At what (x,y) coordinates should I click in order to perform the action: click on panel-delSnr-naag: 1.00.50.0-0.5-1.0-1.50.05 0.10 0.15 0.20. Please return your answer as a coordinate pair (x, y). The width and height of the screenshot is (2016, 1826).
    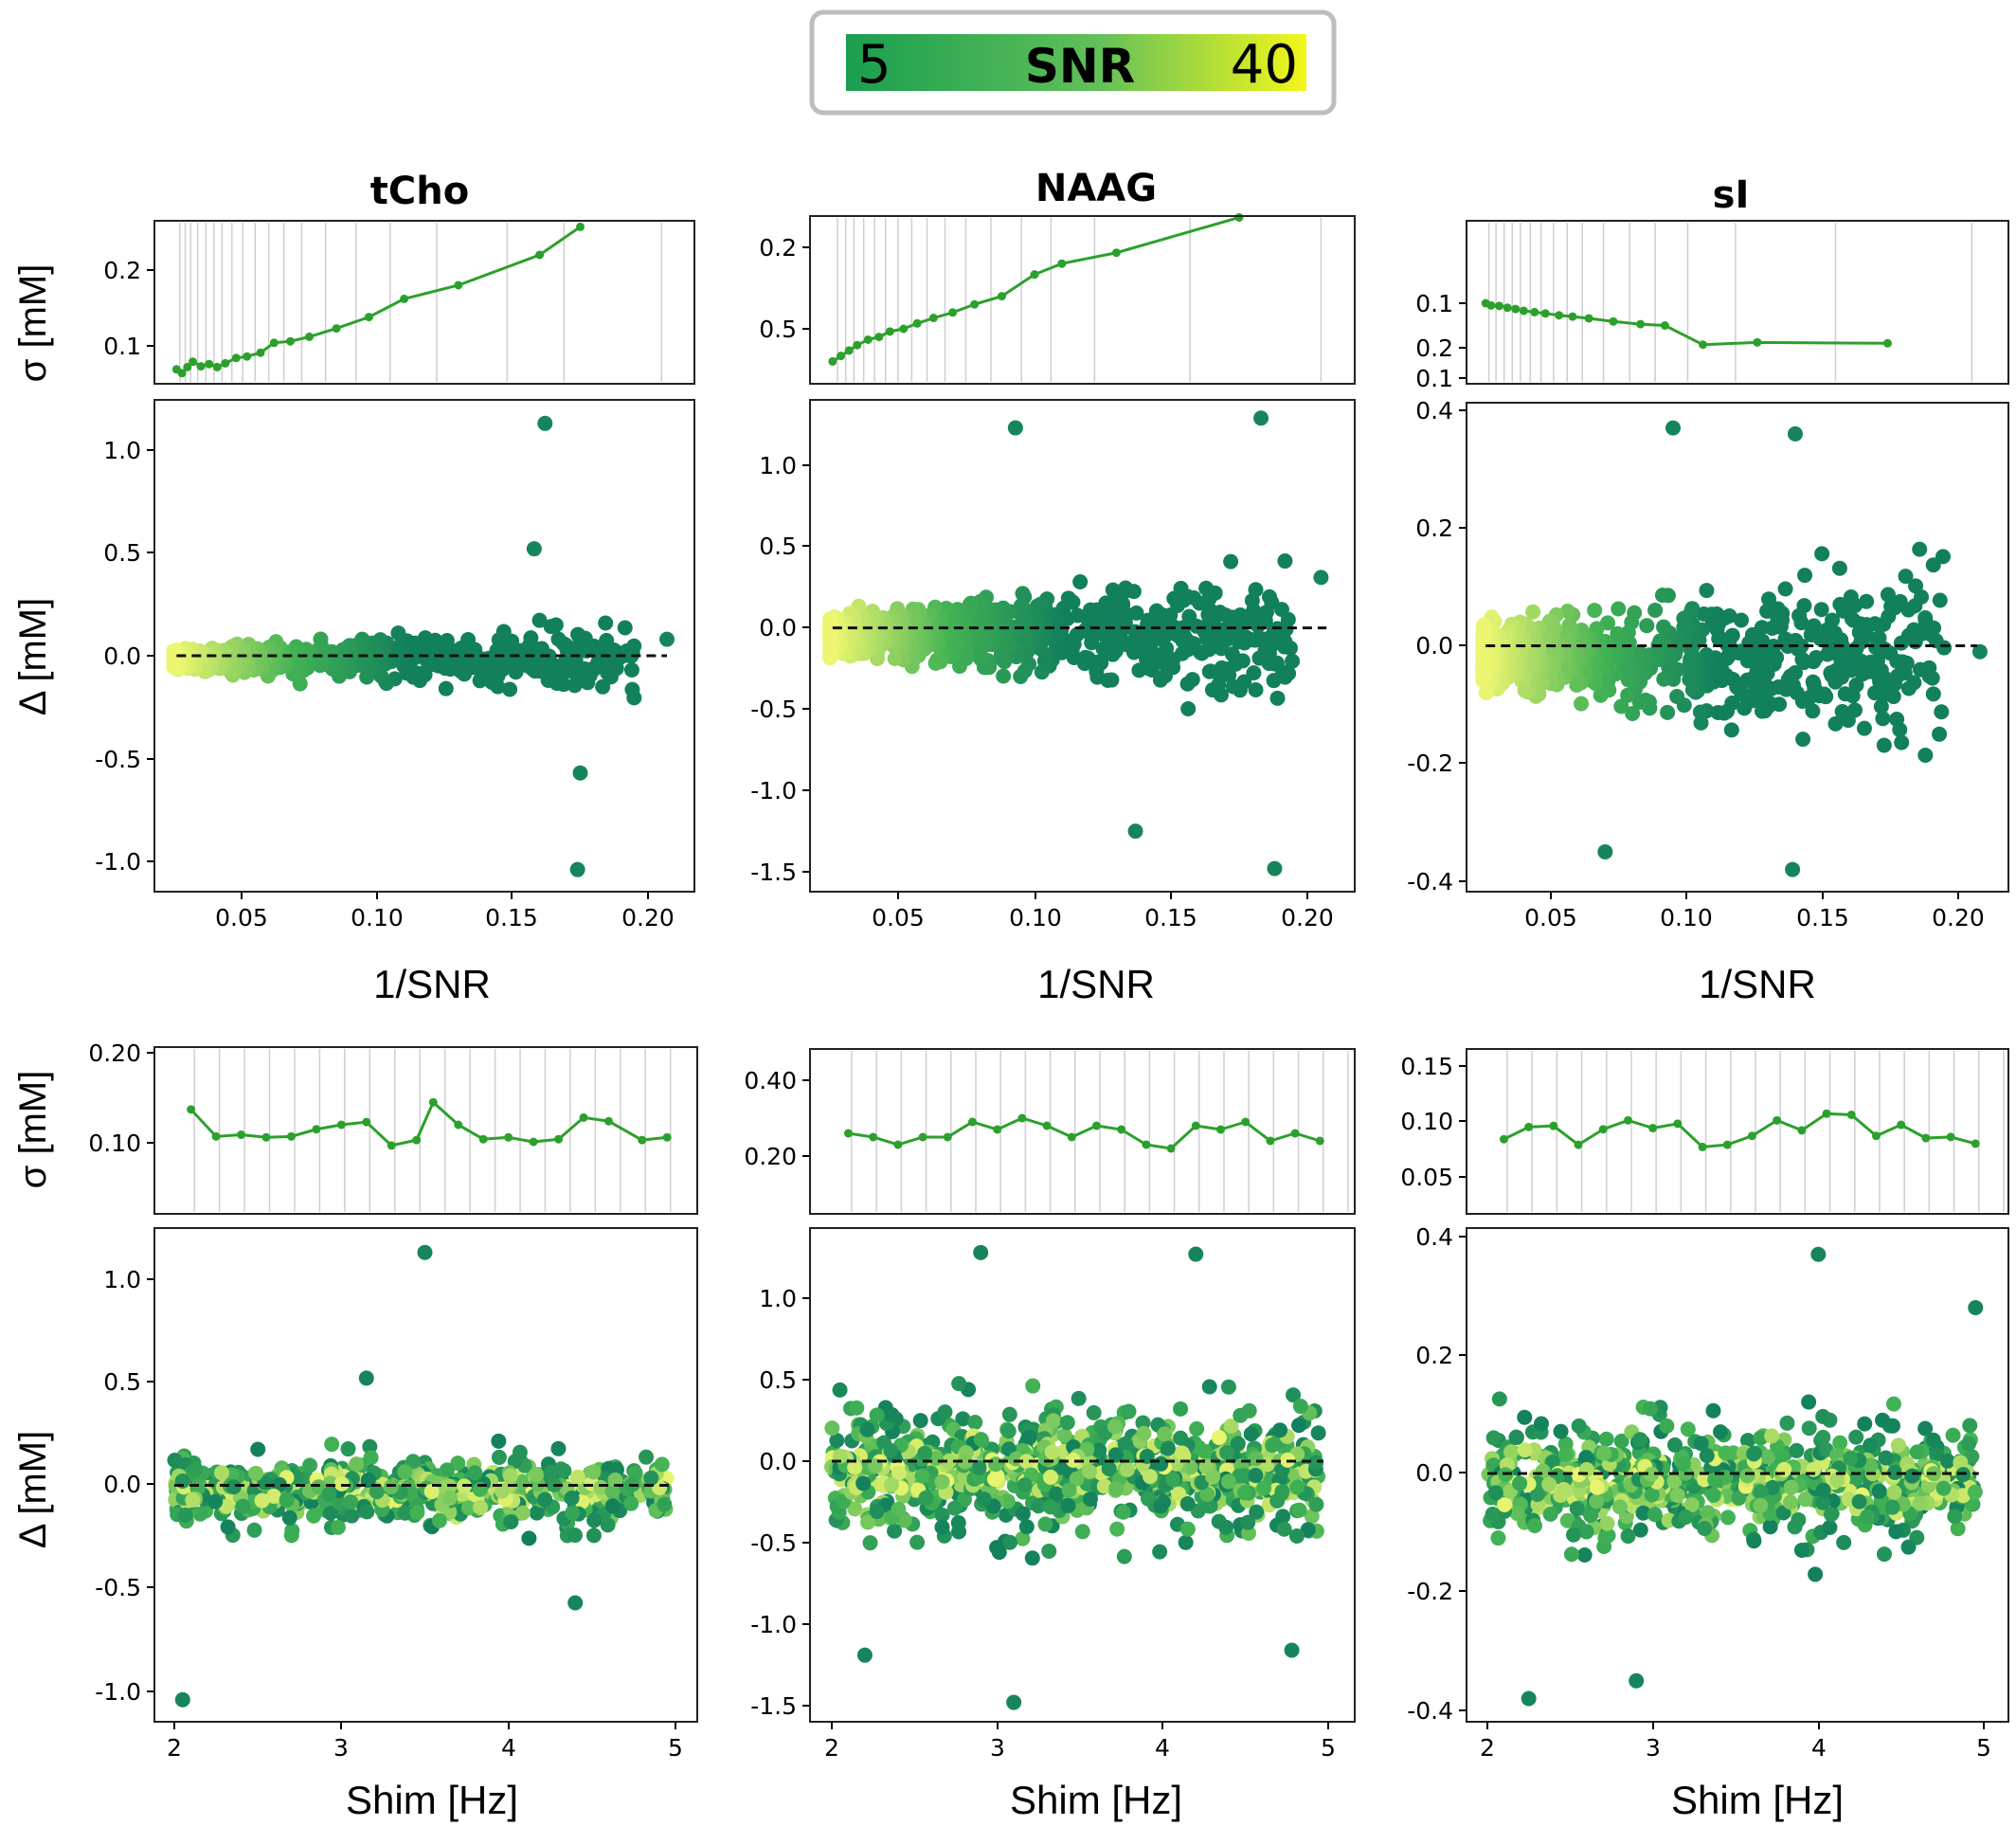
    Looking at the image, I should click on (1053, 665).